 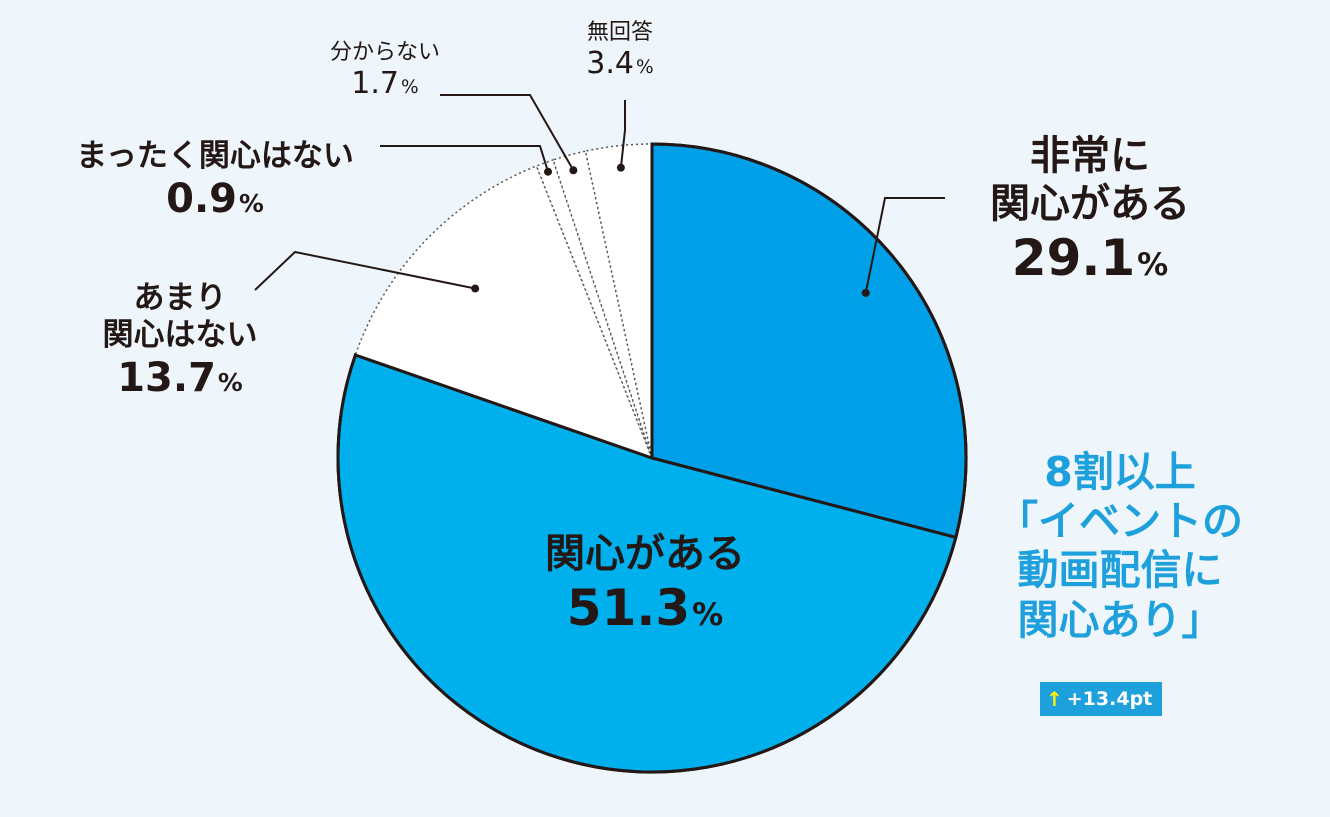 I want to click on change-badge: ↑ +13.4pt, so click(x=1101, y=699).